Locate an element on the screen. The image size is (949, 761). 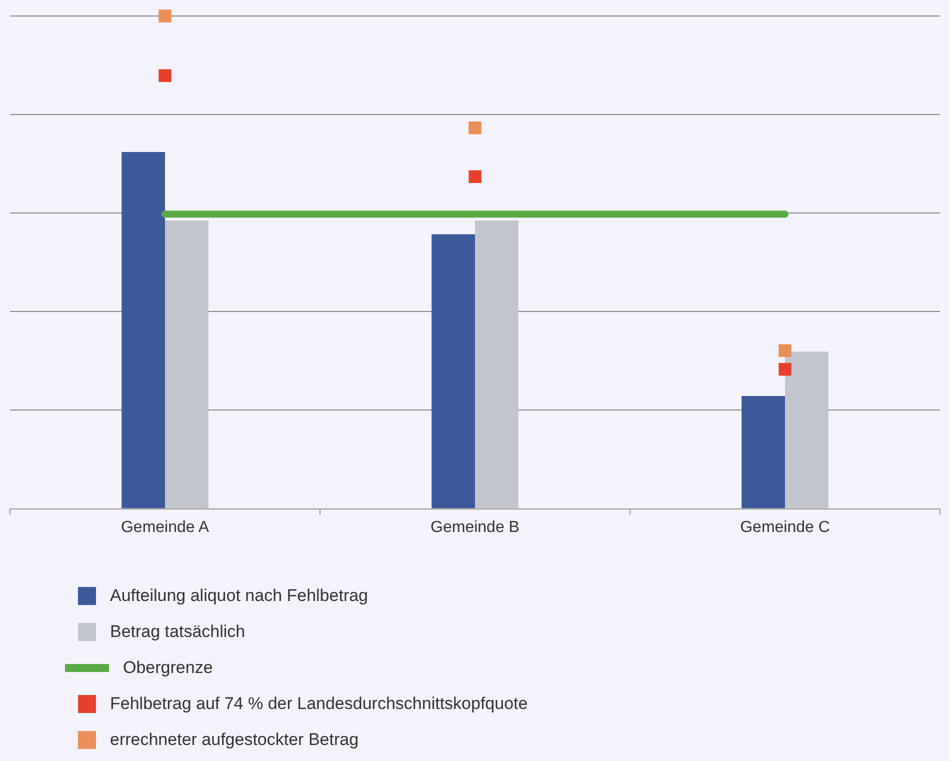
legend-label: Aufteilung aliquot nach Fehlbetrag is located at coordinates (239, 596).